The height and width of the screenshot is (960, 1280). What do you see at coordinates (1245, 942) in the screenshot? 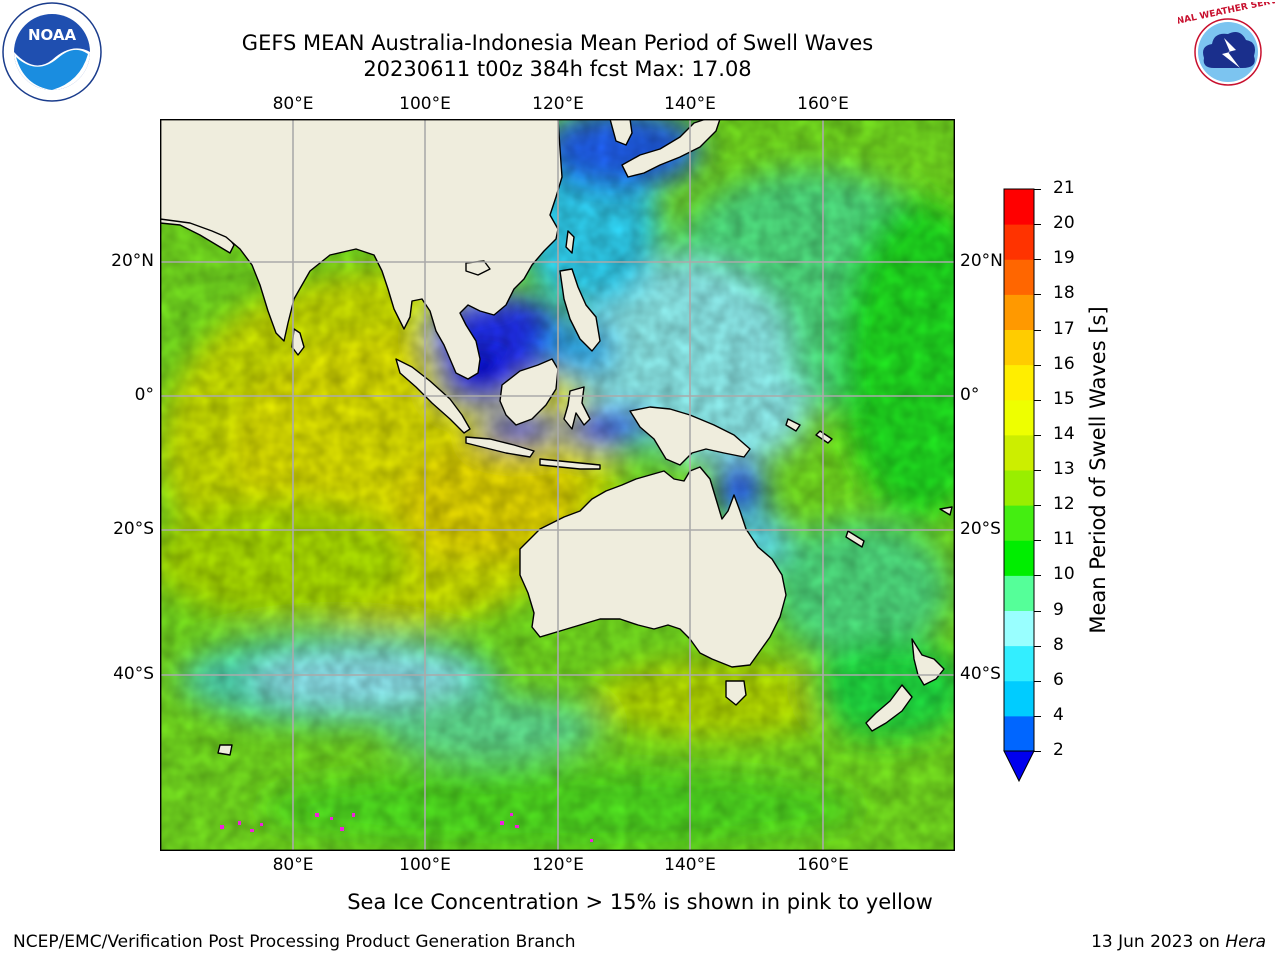
I see `footer-host: Hera` at bounding box center [1245, 942].